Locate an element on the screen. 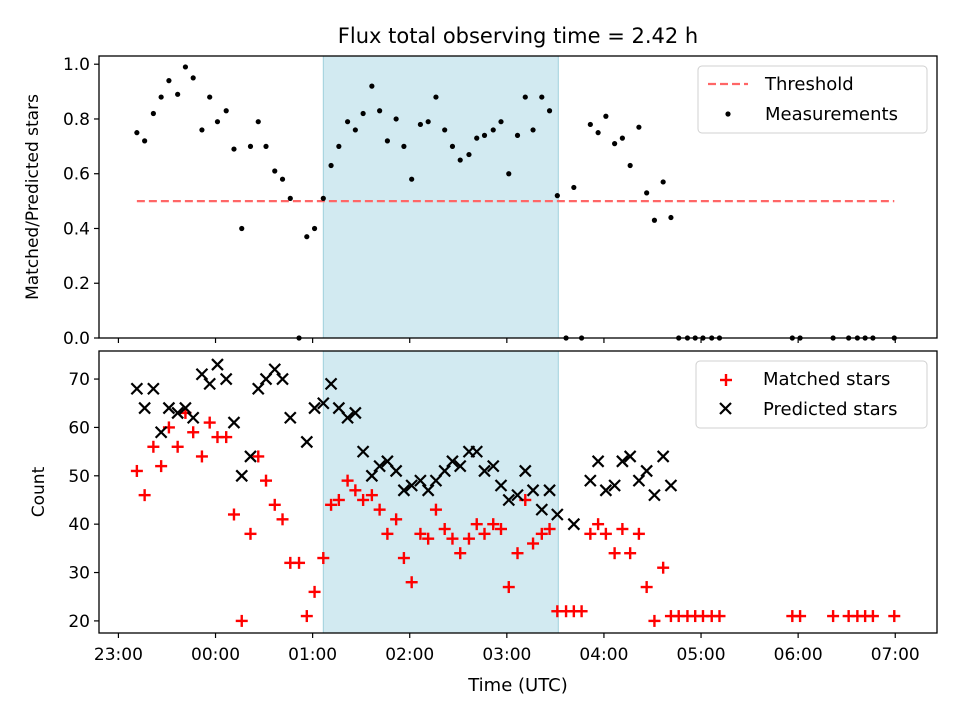 The width and height of the screenshot is (960, 724). observing-window-shade is located at coordinates (440, 197).